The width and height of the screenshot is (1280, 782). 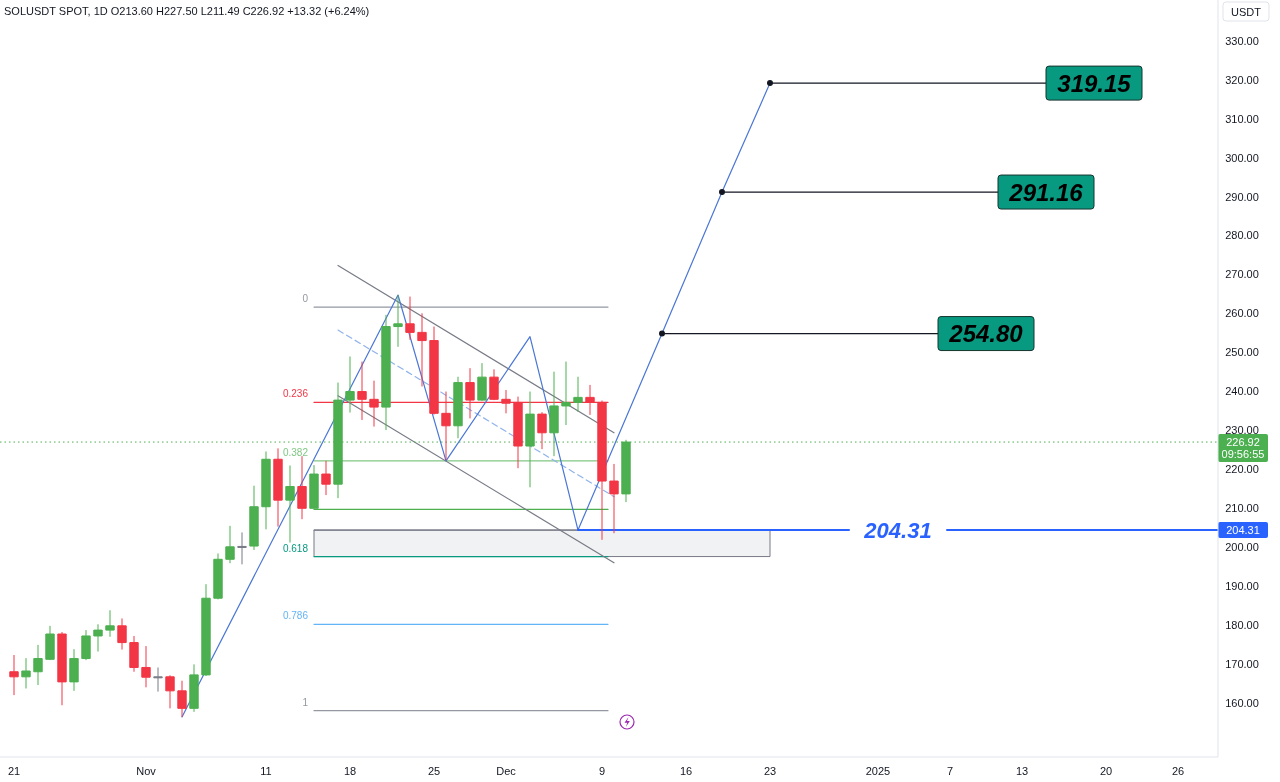 What do you see at coordinates (897, 530) in the screenshot?
I see `series-label: 204.31` at bounding box center [897, 530].